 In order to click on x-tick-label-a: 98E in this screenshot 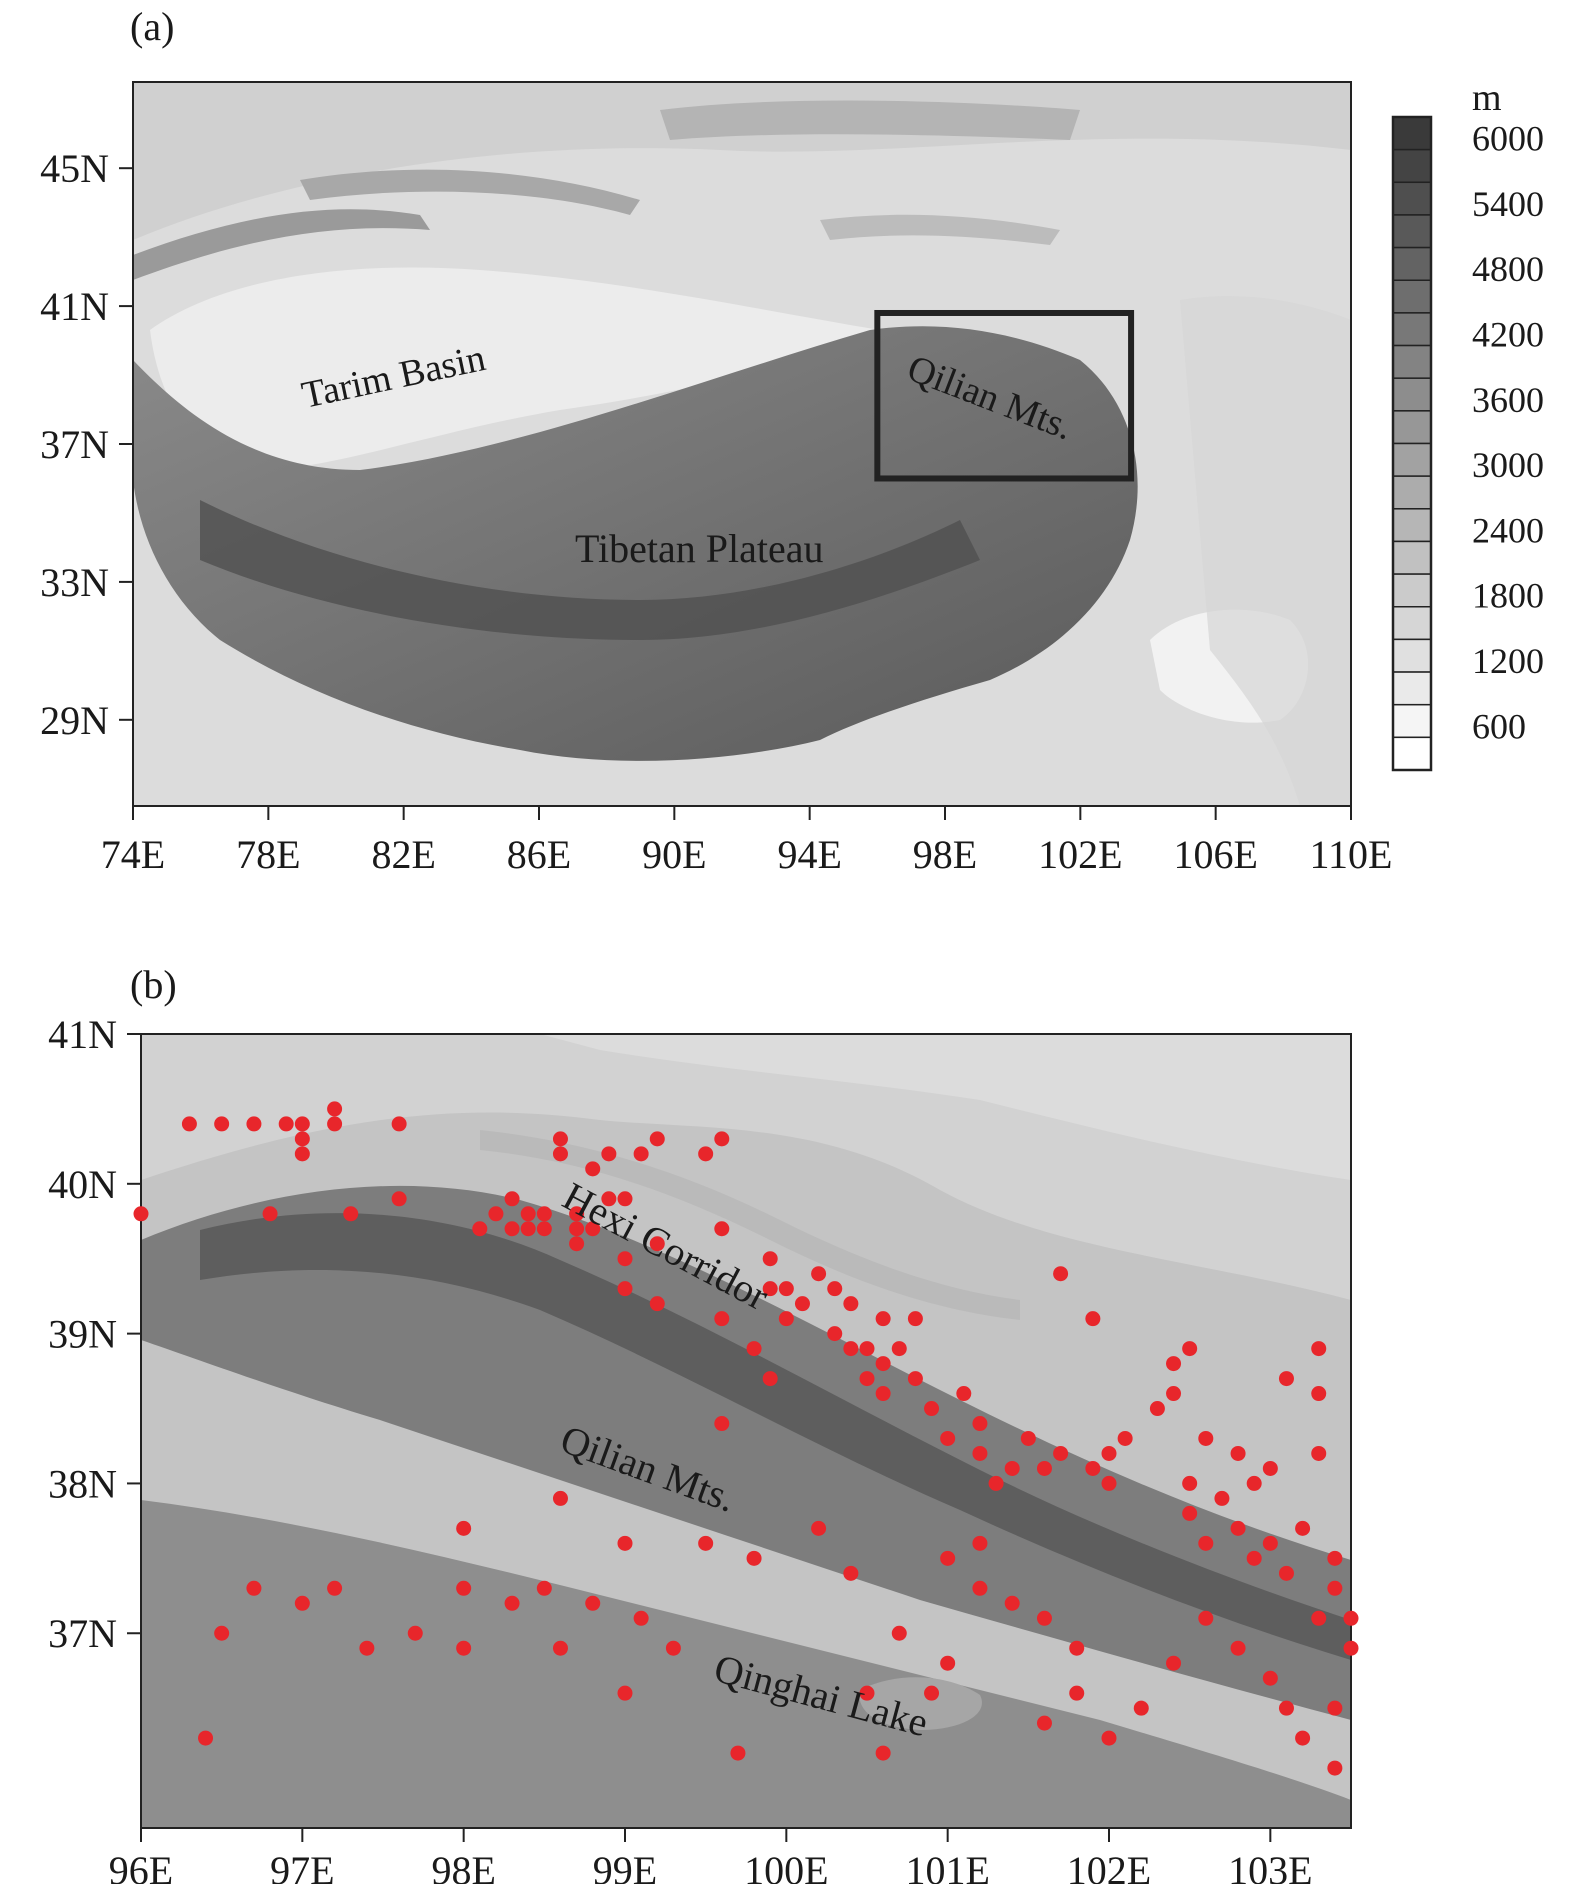, I will do `click(945, 854)`.